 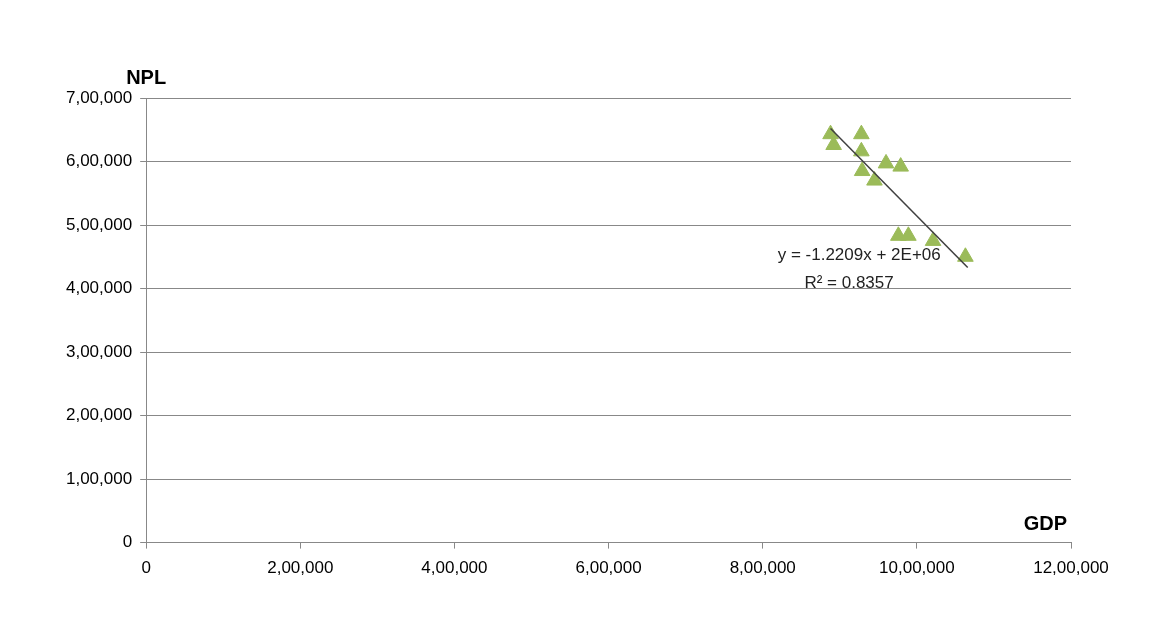 I want to click on x-tick-label: 4,00,000, so click(x=454, y=568).